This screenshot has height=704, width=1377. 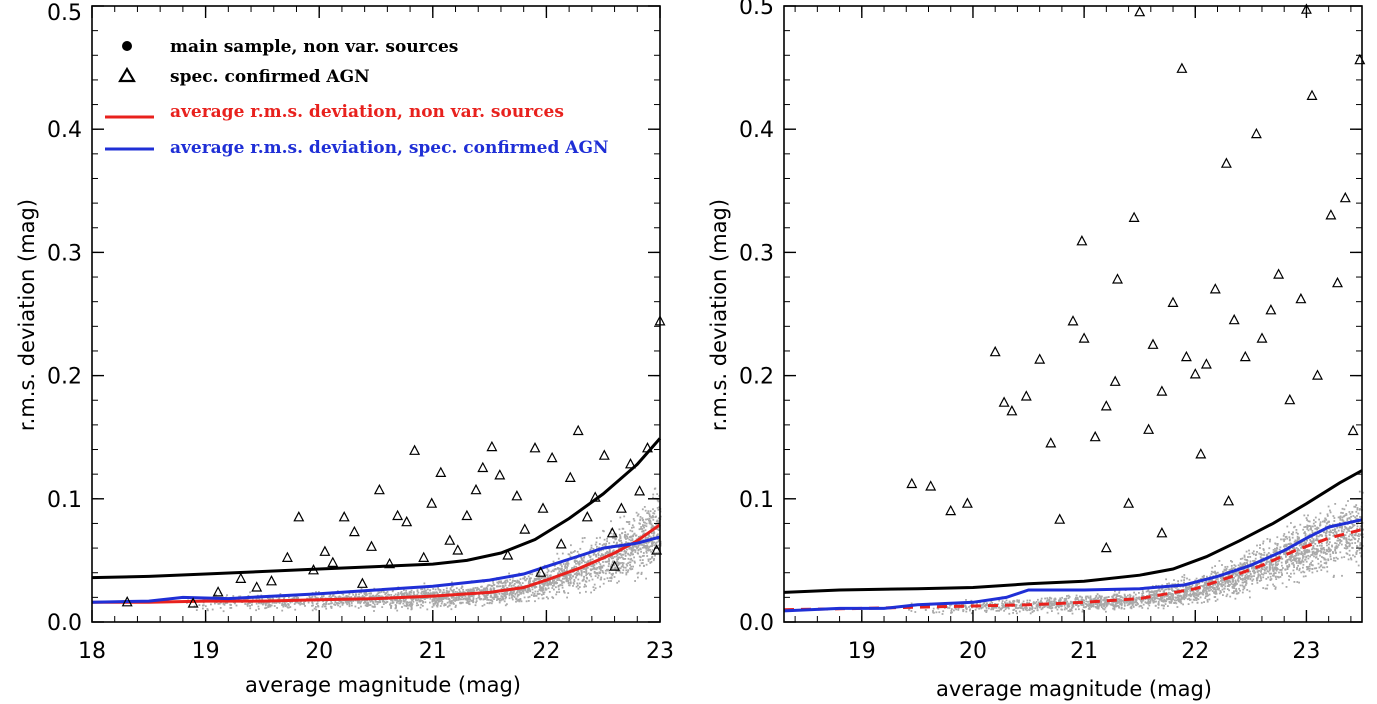 What do you see at coordinates (433, 651) in the screenshot?
I see `left-x-tick-label: 21` at bounding box center [433, 651].